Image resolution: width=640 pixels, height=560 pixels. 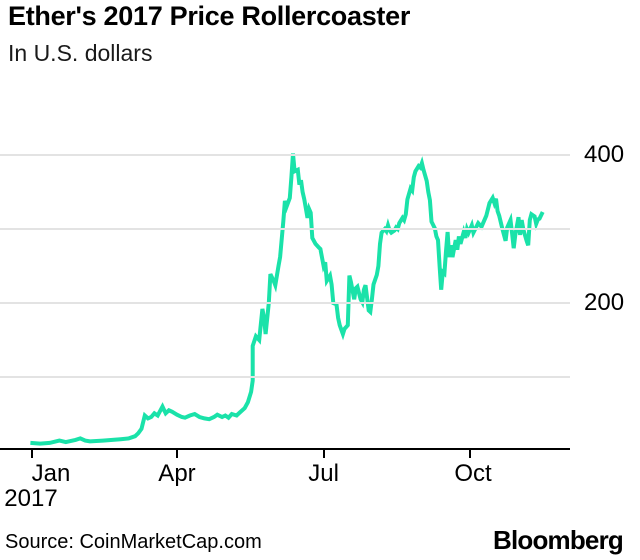 What do you see at coordinates (604, 302) in the screenshot?
I see `y-axis-label-200: 200` at bounding box center [604, 302].